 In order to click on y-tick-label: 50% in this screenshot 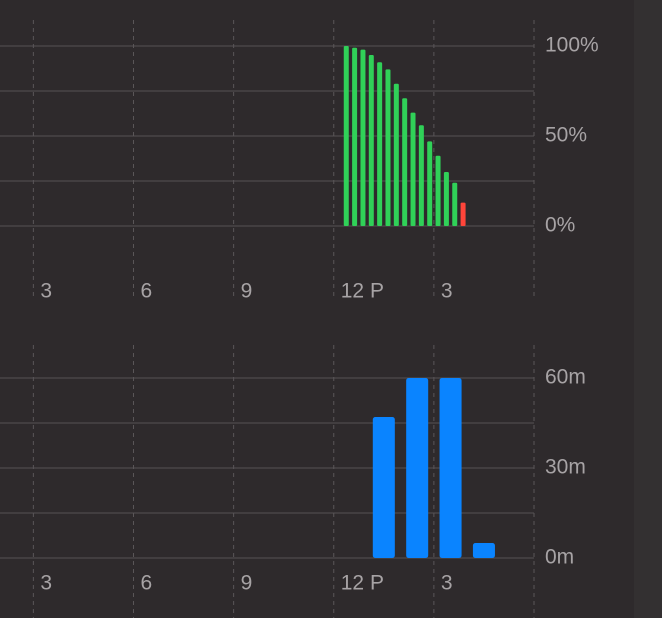, I will do `click(566, 135)`.